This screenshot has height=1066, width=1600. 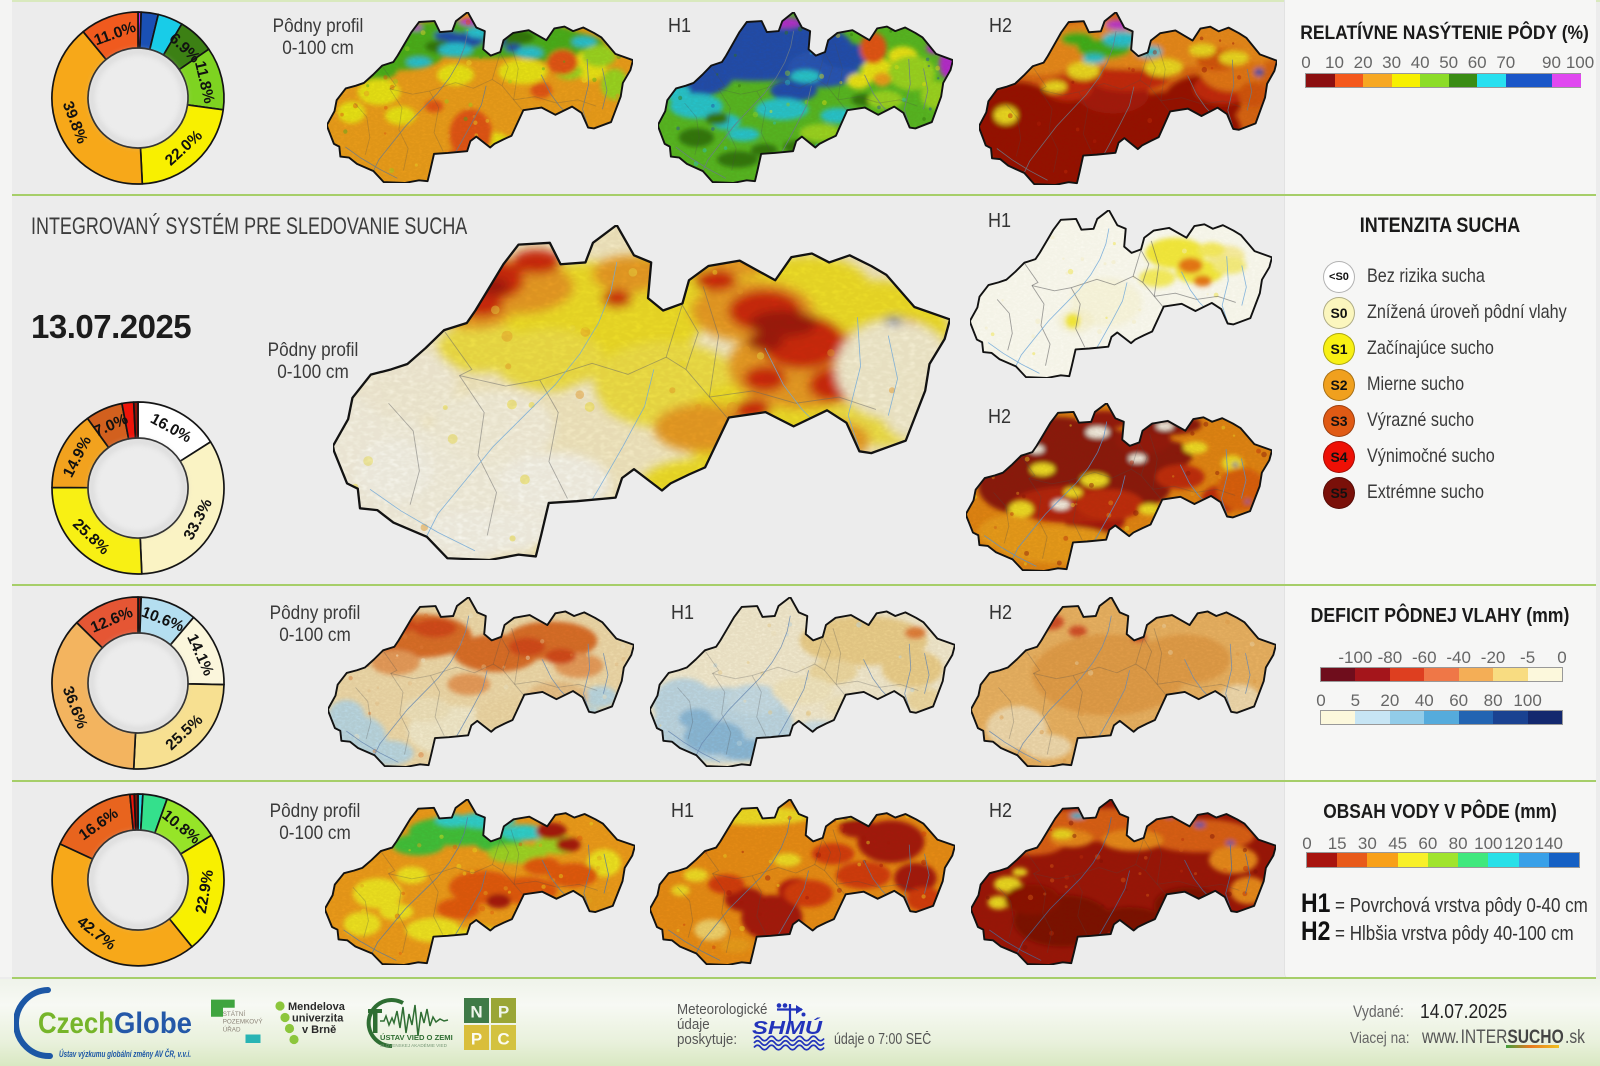 I want to click on svg-text: univerzita, so click(x=318, y=1019).